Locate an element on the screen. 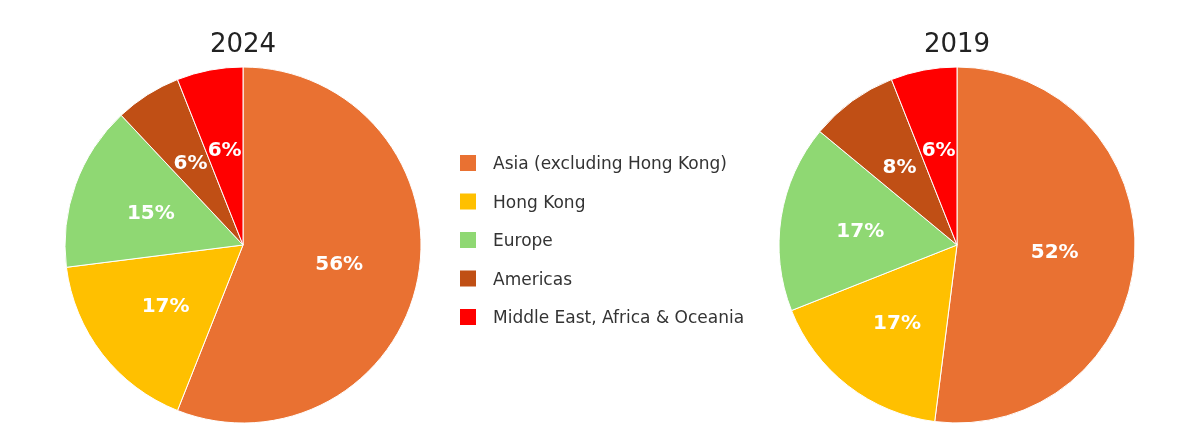  data-label: 52% is located at coordinates (1054, 251).